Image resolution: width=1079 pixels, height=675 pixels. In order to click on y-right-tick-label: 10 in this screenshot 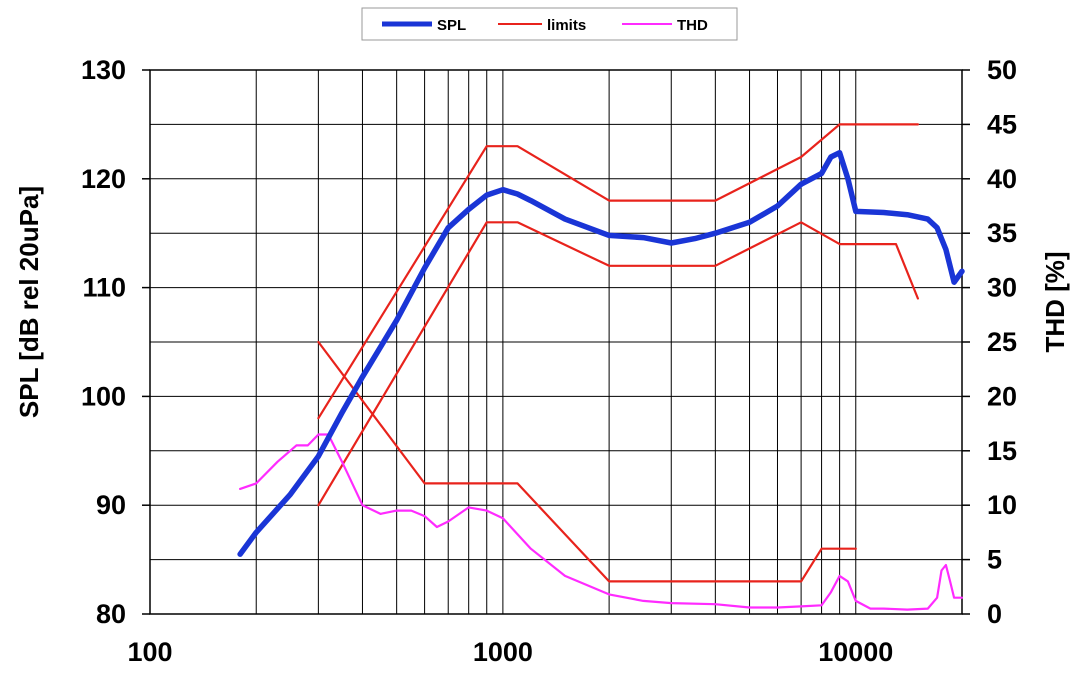, I will do `click(1002, 505)`.